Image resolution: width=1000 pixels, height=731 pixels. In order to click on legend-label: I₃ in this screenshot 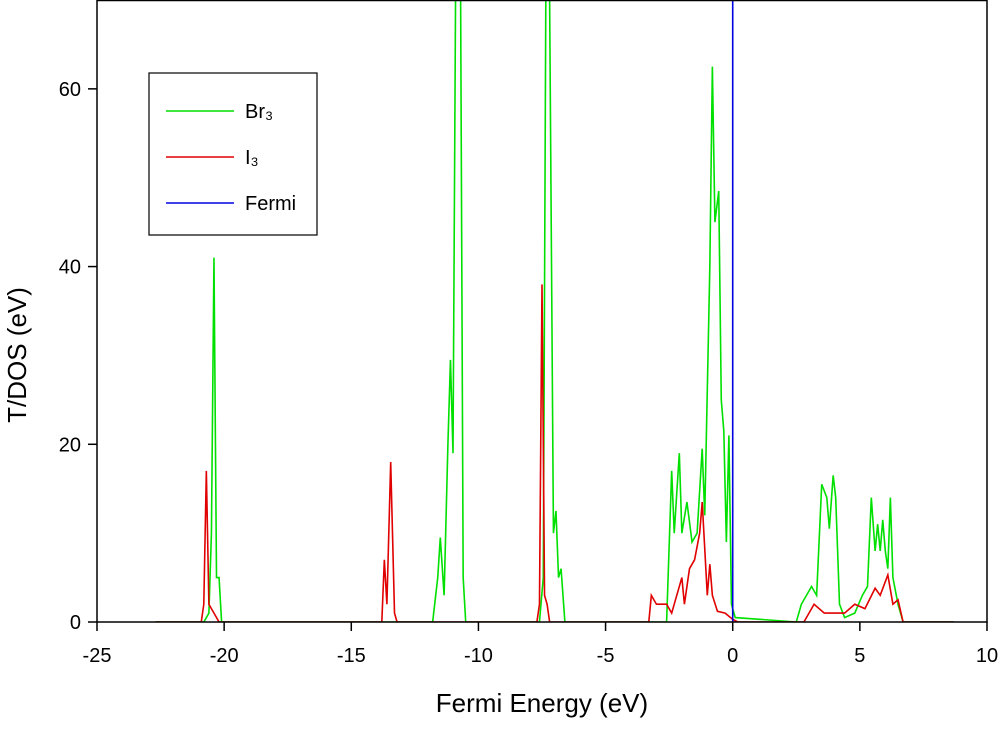, I will do `click(252, 158)`.